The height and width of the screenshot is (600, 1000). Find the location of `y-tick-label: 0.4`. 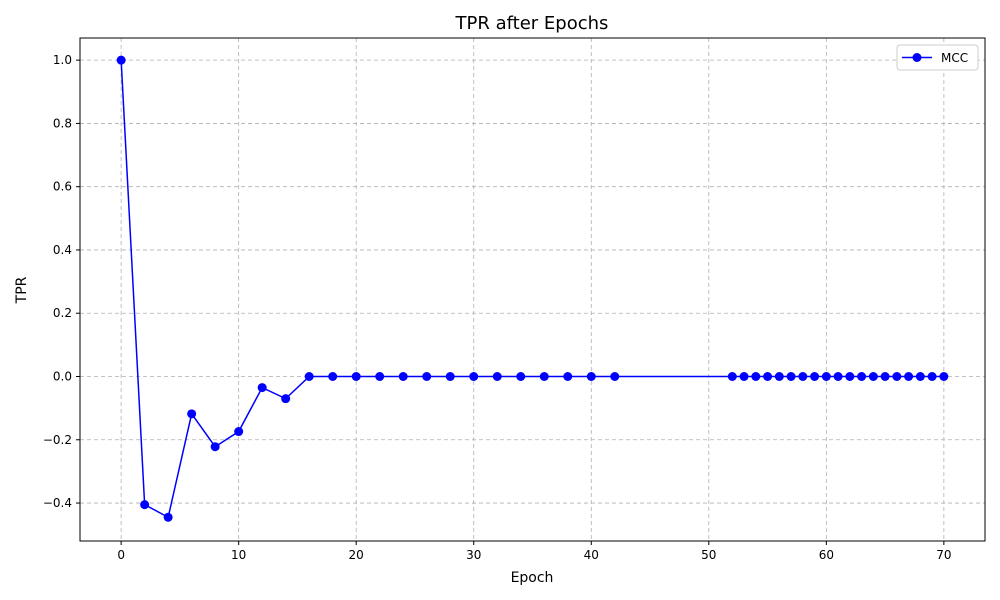

y-tick-label: 0.4 is located at coordinates (62, 250).